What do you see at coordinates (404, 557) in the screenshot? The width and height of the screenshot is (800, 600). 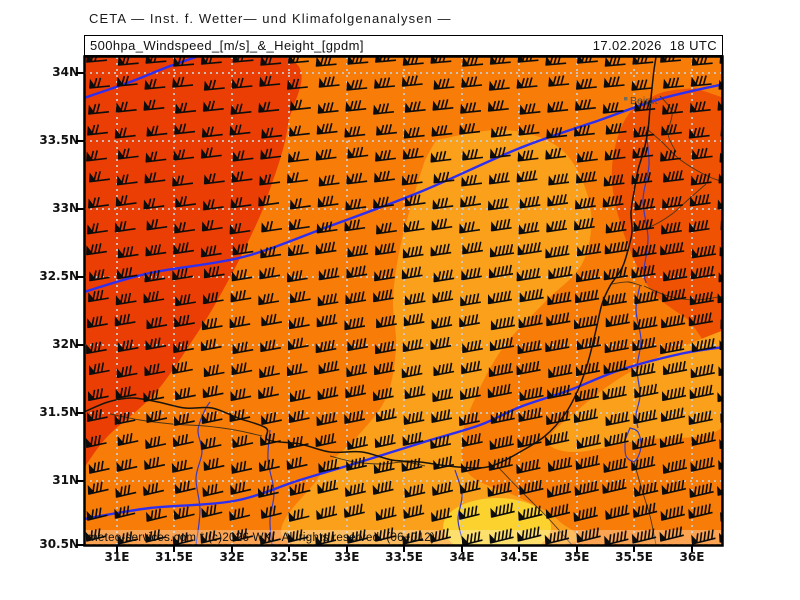 I see `x-axis-label-33.5E: 33.5E` at bounding box center [404, 557].